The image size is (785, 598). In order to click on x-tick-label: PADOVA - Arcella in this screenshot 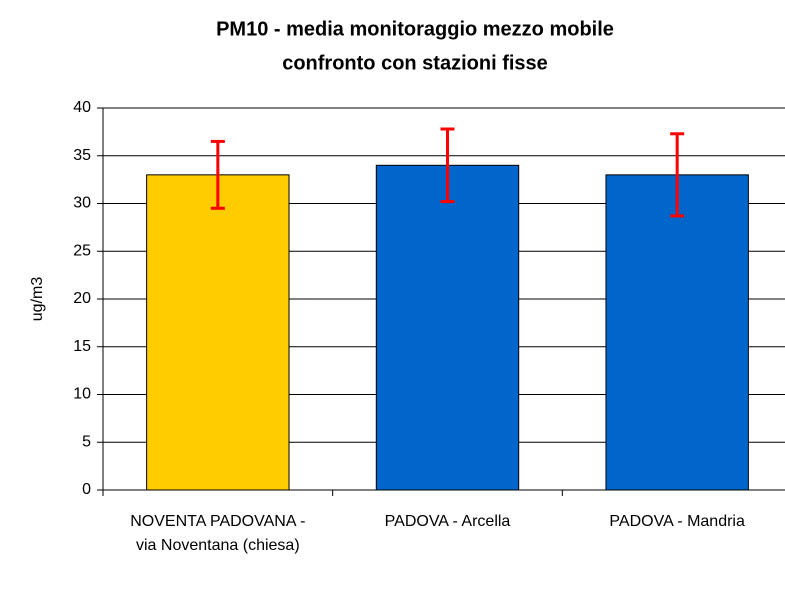, I will do `click(447, 521)`.